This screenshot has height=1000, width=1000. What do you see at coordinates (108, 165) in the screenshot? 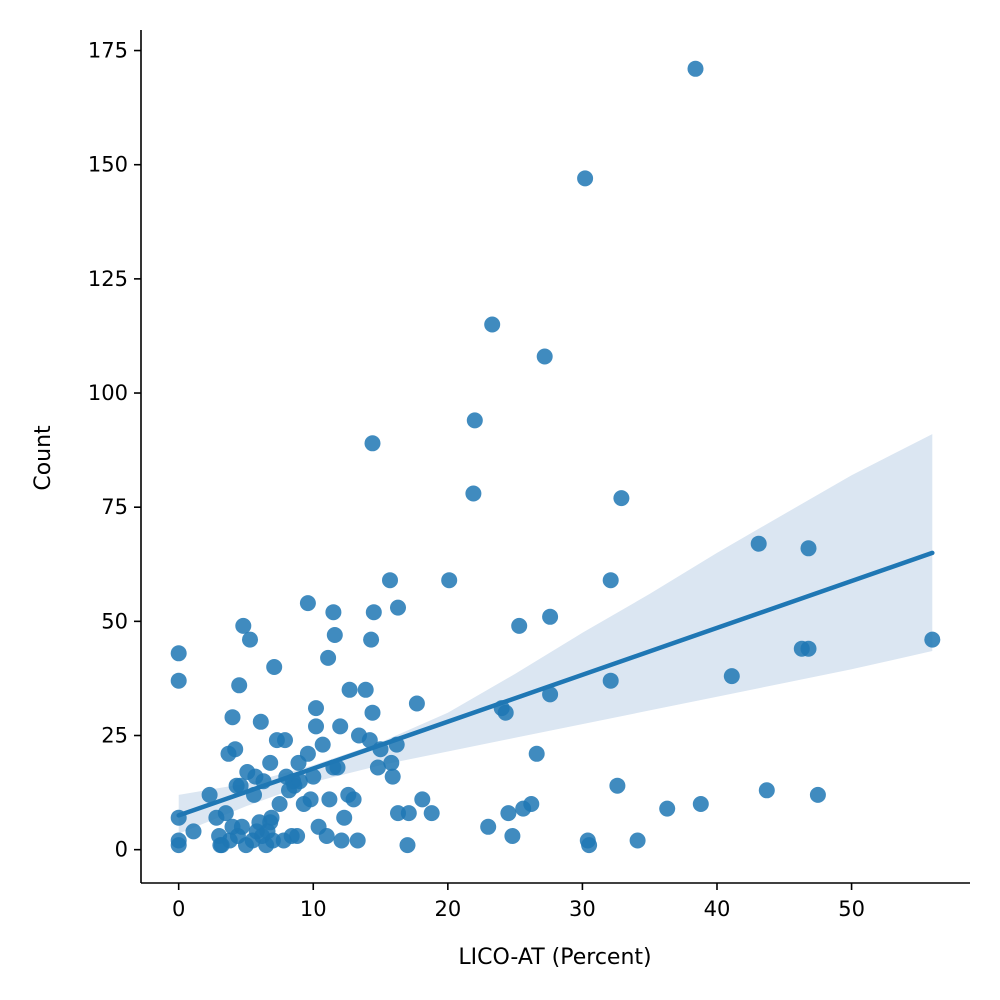
I see `y-tick-label: 150` at bounding box center [108, 165].